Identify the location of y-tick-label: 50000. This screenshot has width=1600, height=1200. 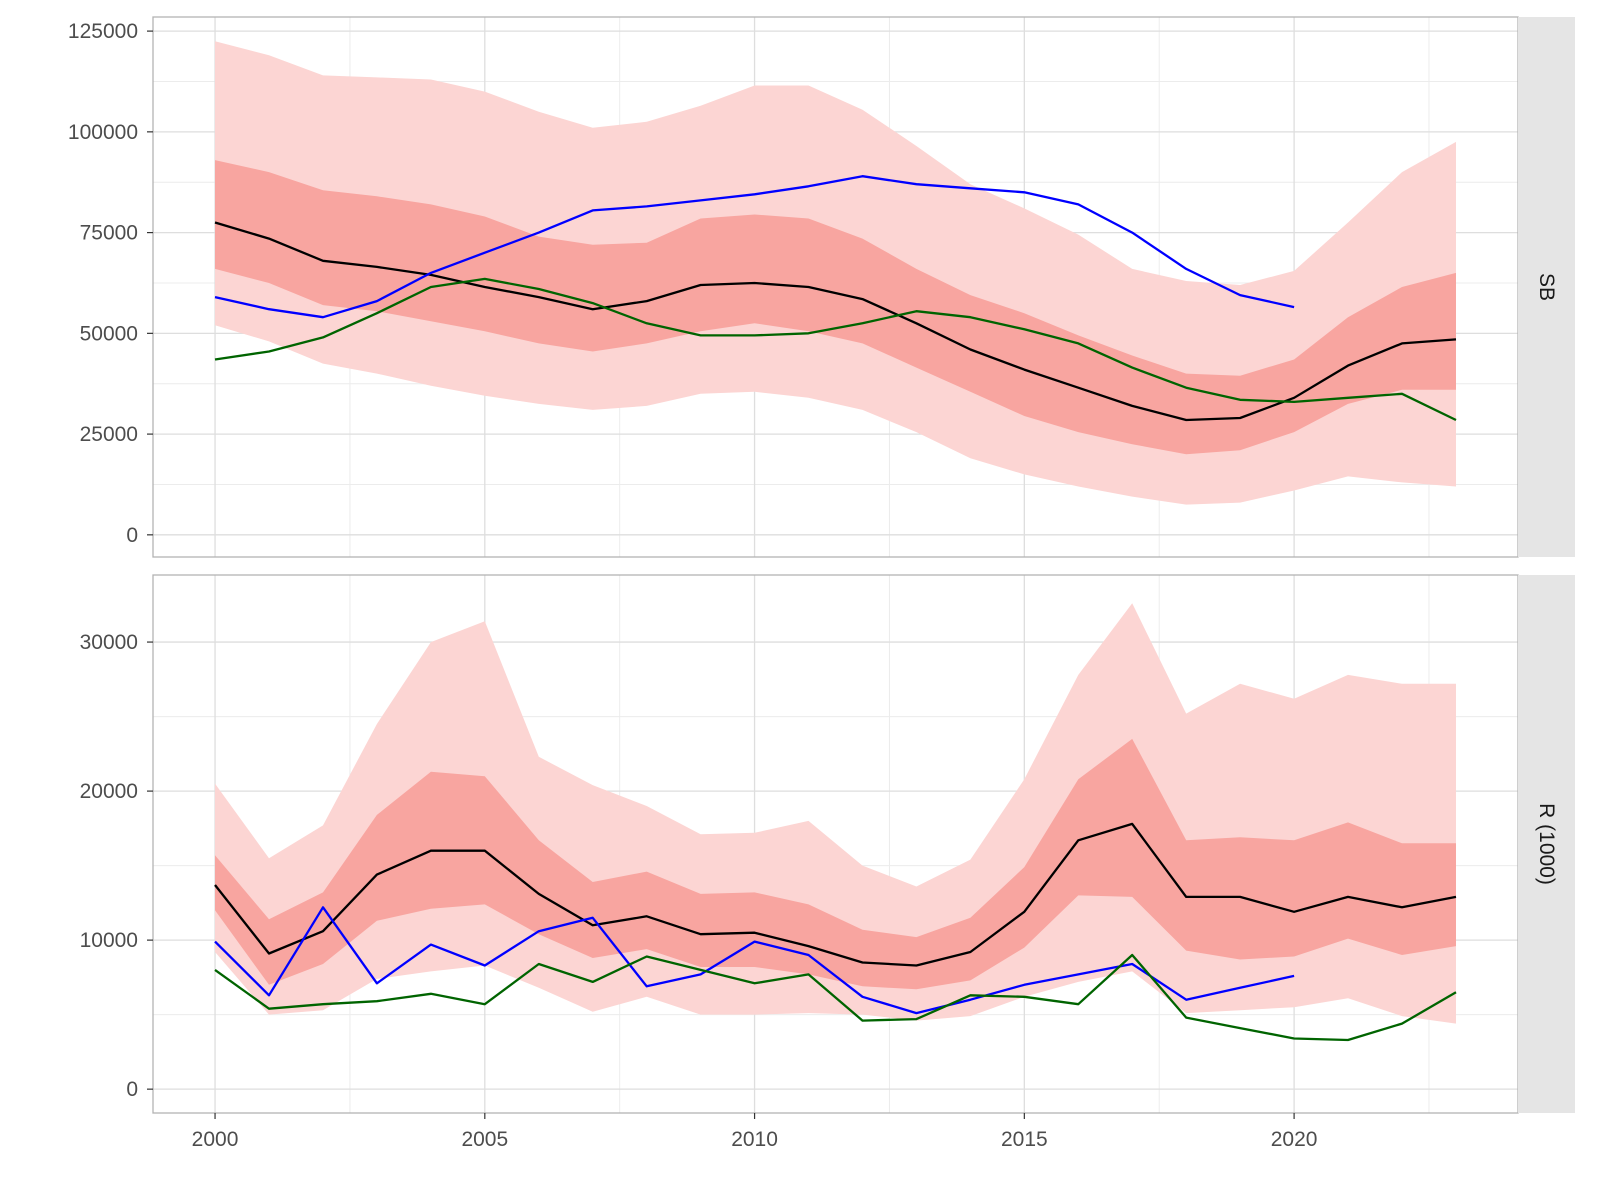
(109, 333).